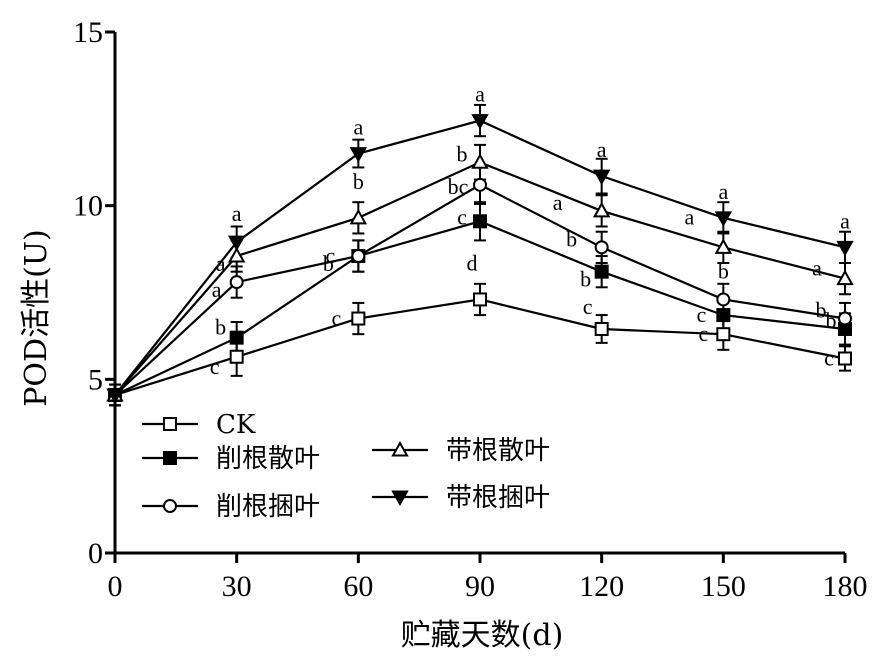  Describe the element at coordinates (458, 186) in the screenshot. I see `significance-letter: bc` at that location.